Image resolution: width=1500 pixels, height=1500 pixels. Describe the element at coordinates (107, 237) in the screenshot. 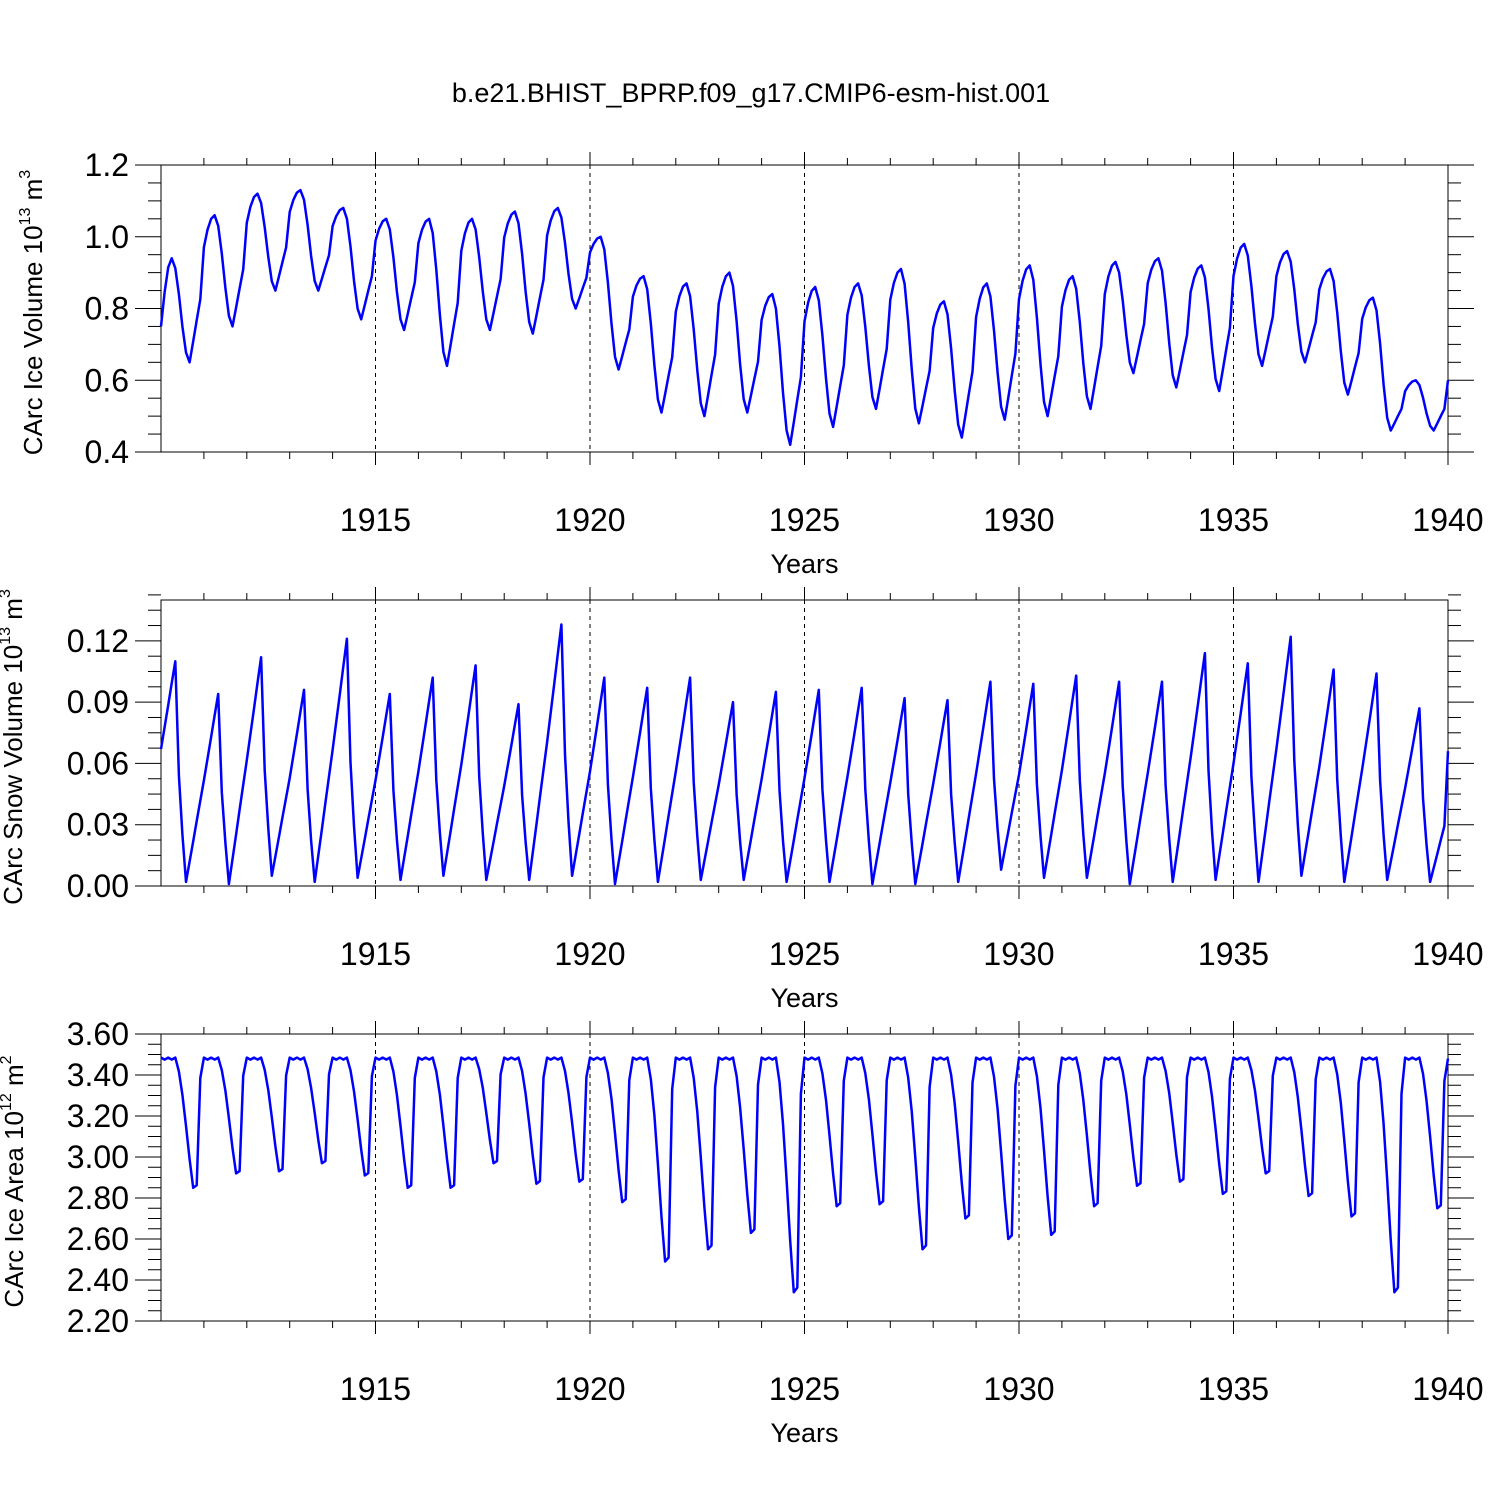

I see `y-tick-label: 1.0` at that location.